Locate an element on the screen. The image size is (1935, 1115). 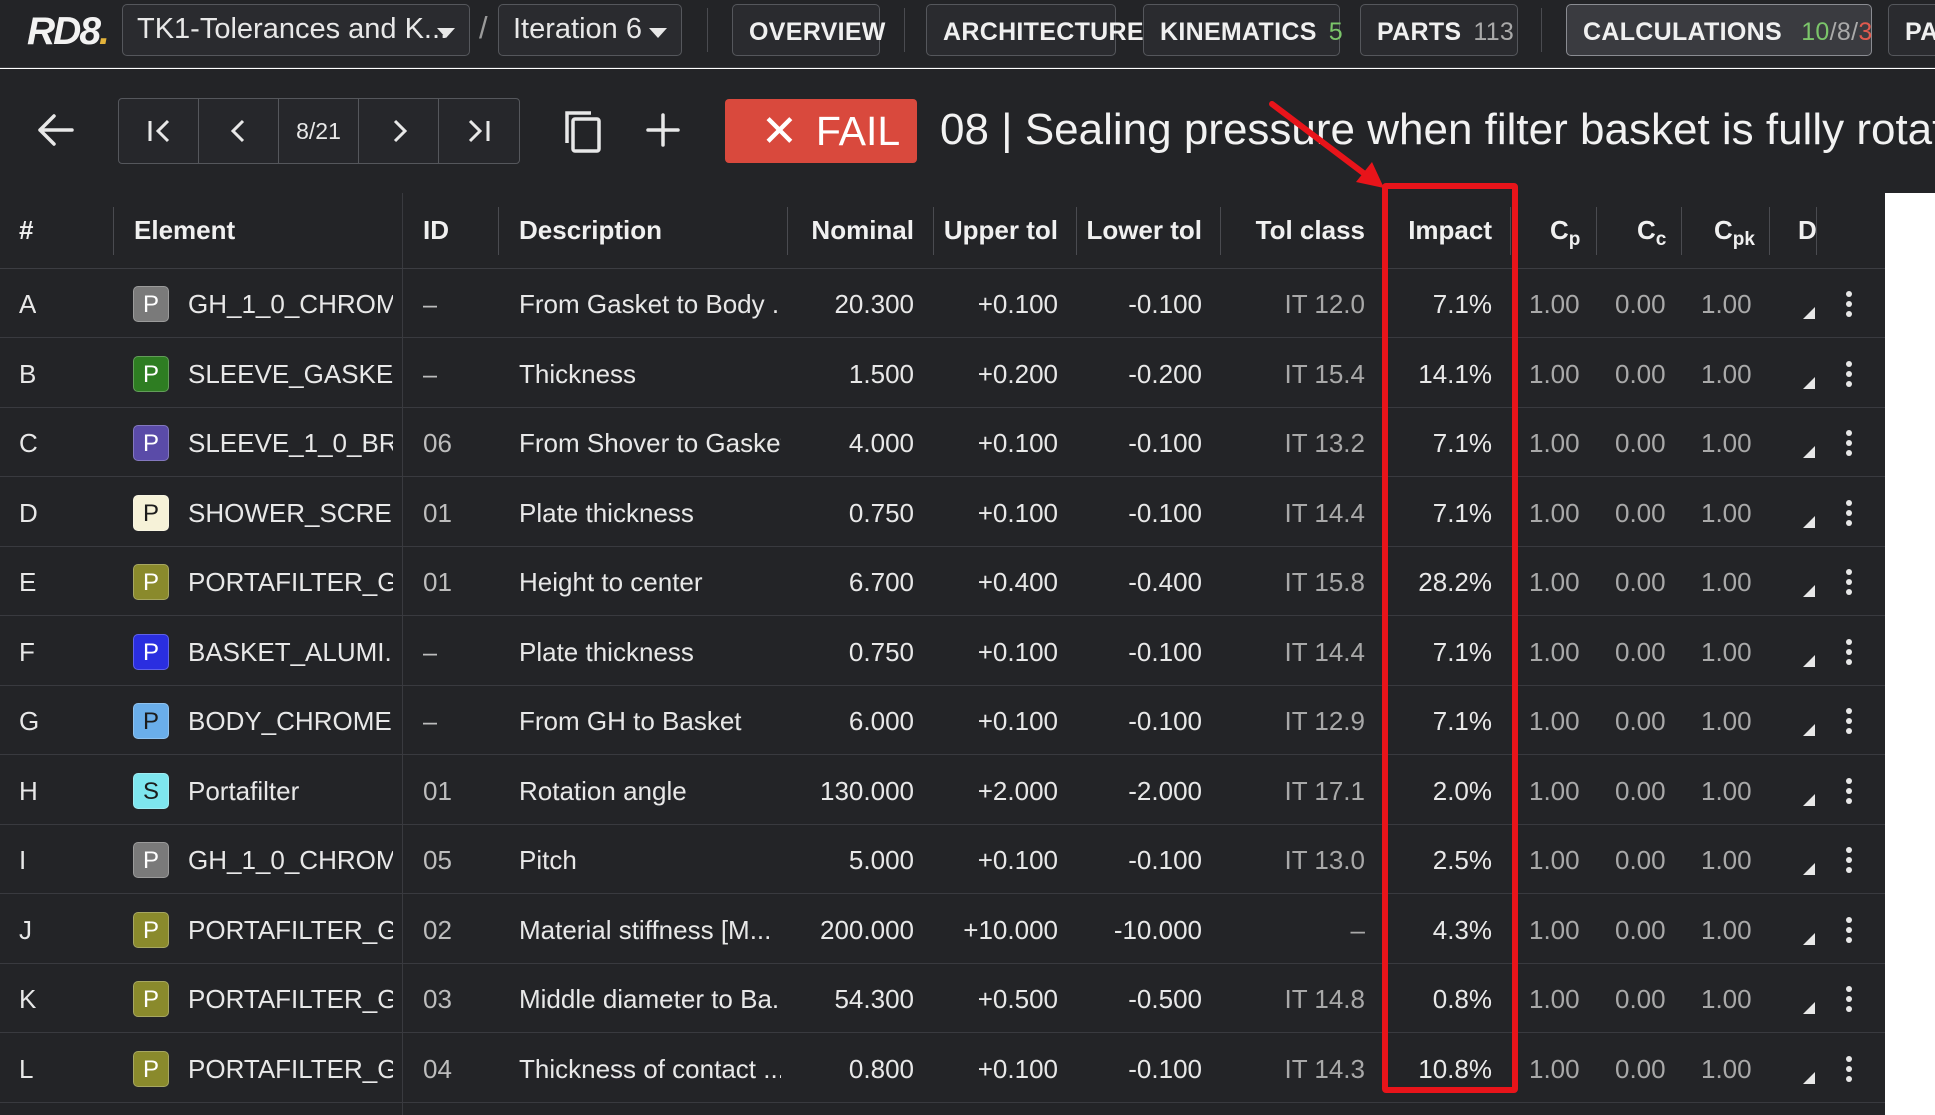
row-impact: 28.2% is located at coordinates (1455, 582).